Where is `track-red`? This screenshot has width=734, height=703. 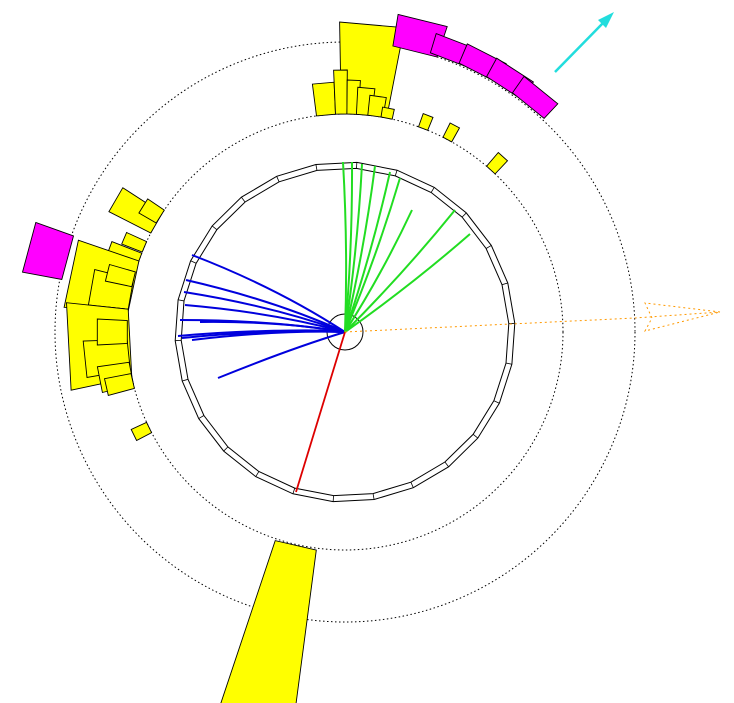 track-red is located at coordinates (320, 412).